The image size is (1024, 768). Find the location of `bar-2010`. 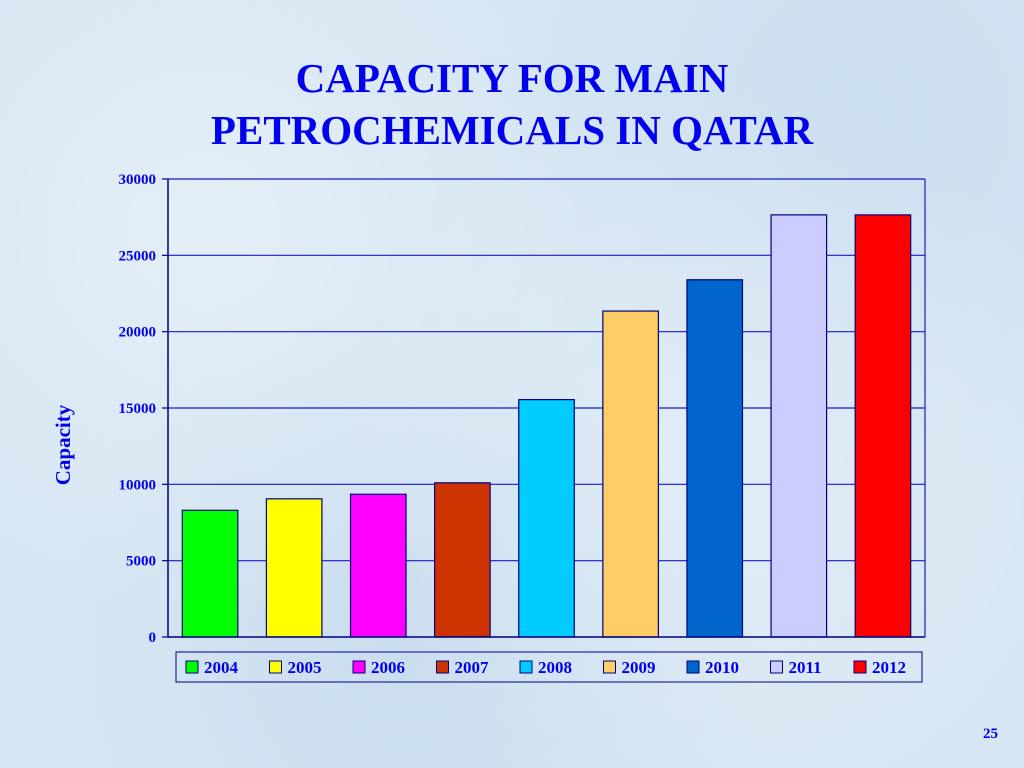

bar-2010 is located at coordinates (715, 458).